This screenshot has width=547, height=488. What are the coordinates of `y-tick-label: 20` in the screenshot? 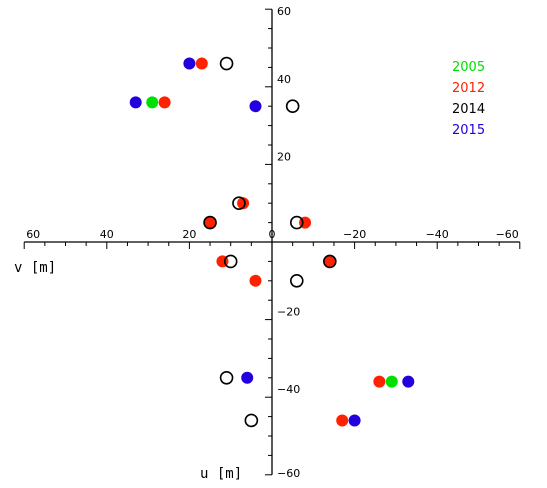 It's located at (284, 156).